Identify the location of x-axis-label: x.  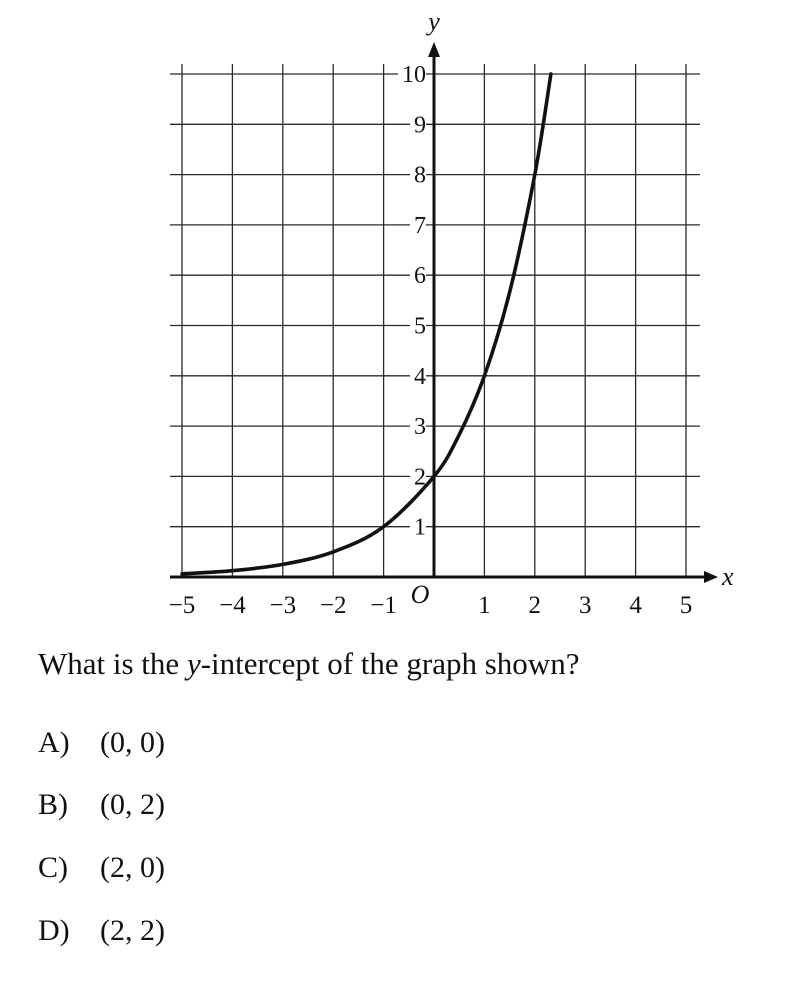
(727, 576).